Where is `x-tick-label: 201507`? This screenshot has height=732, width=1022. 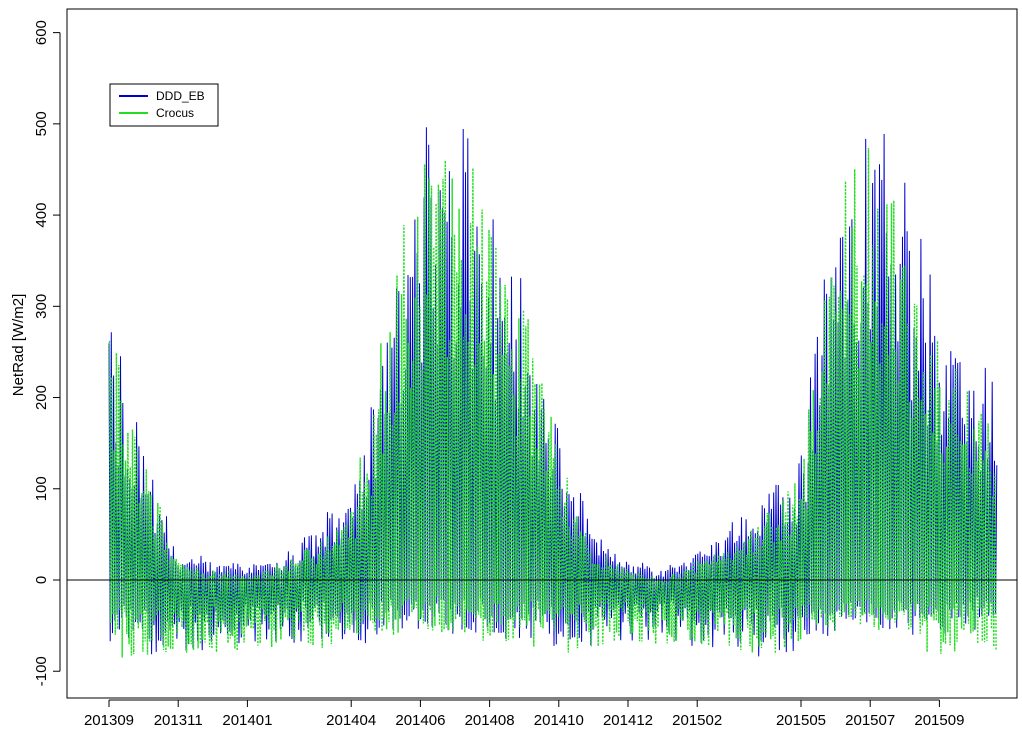
x-tick-label: 201507 is located at coordinates (870, 720).